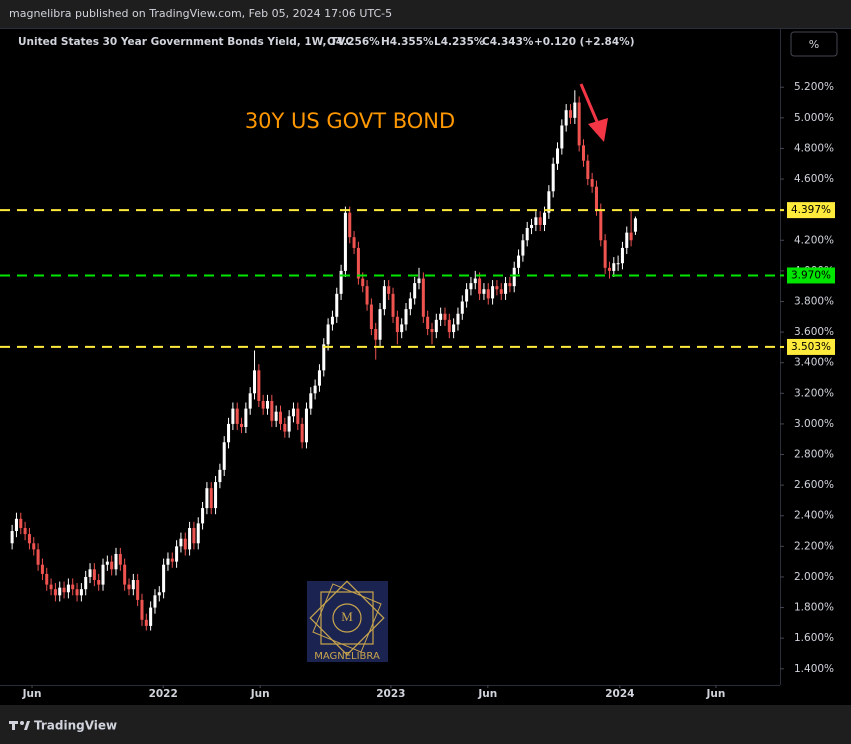 This screenshot has width=851, height=744. I want to click on header-bar, so click(425, 14).